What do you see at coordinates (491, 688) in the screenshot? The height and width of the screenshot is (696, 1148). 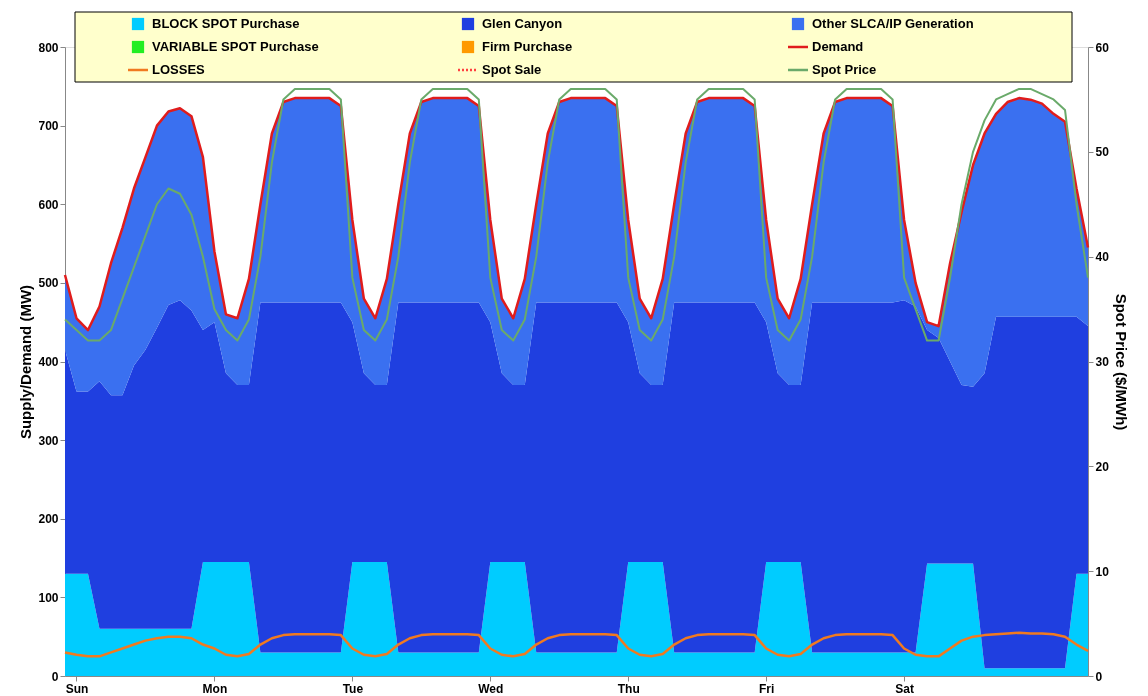 I see `x-tick-label: Wed` at bounding box center [491, 688].